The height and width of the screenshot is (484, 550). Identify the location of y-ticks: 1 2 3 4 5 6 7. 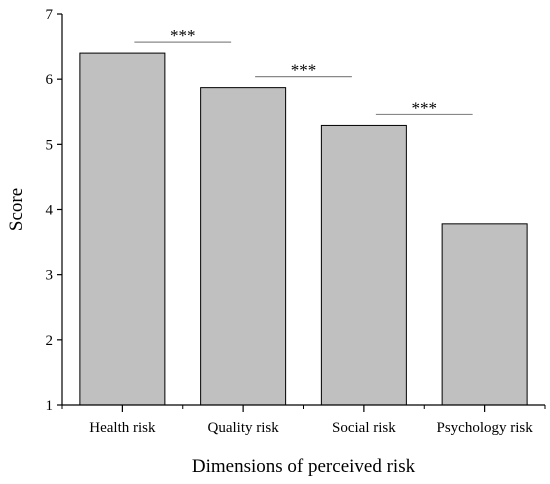
(54, 210).